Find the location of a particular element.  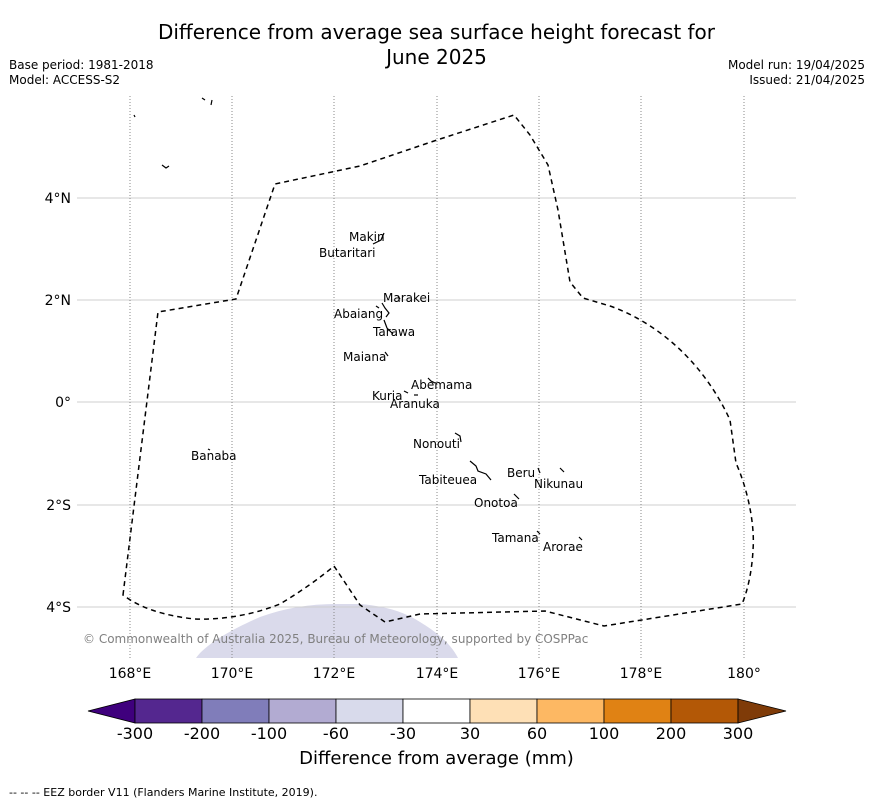

x-tick: 180° is located at coordinates (744, 674).